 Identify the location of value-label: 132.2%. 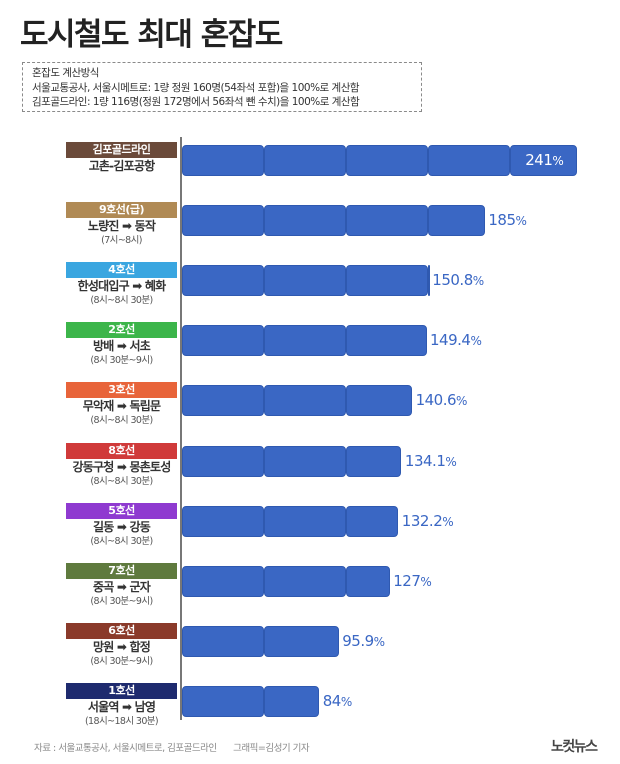
(427, 521).